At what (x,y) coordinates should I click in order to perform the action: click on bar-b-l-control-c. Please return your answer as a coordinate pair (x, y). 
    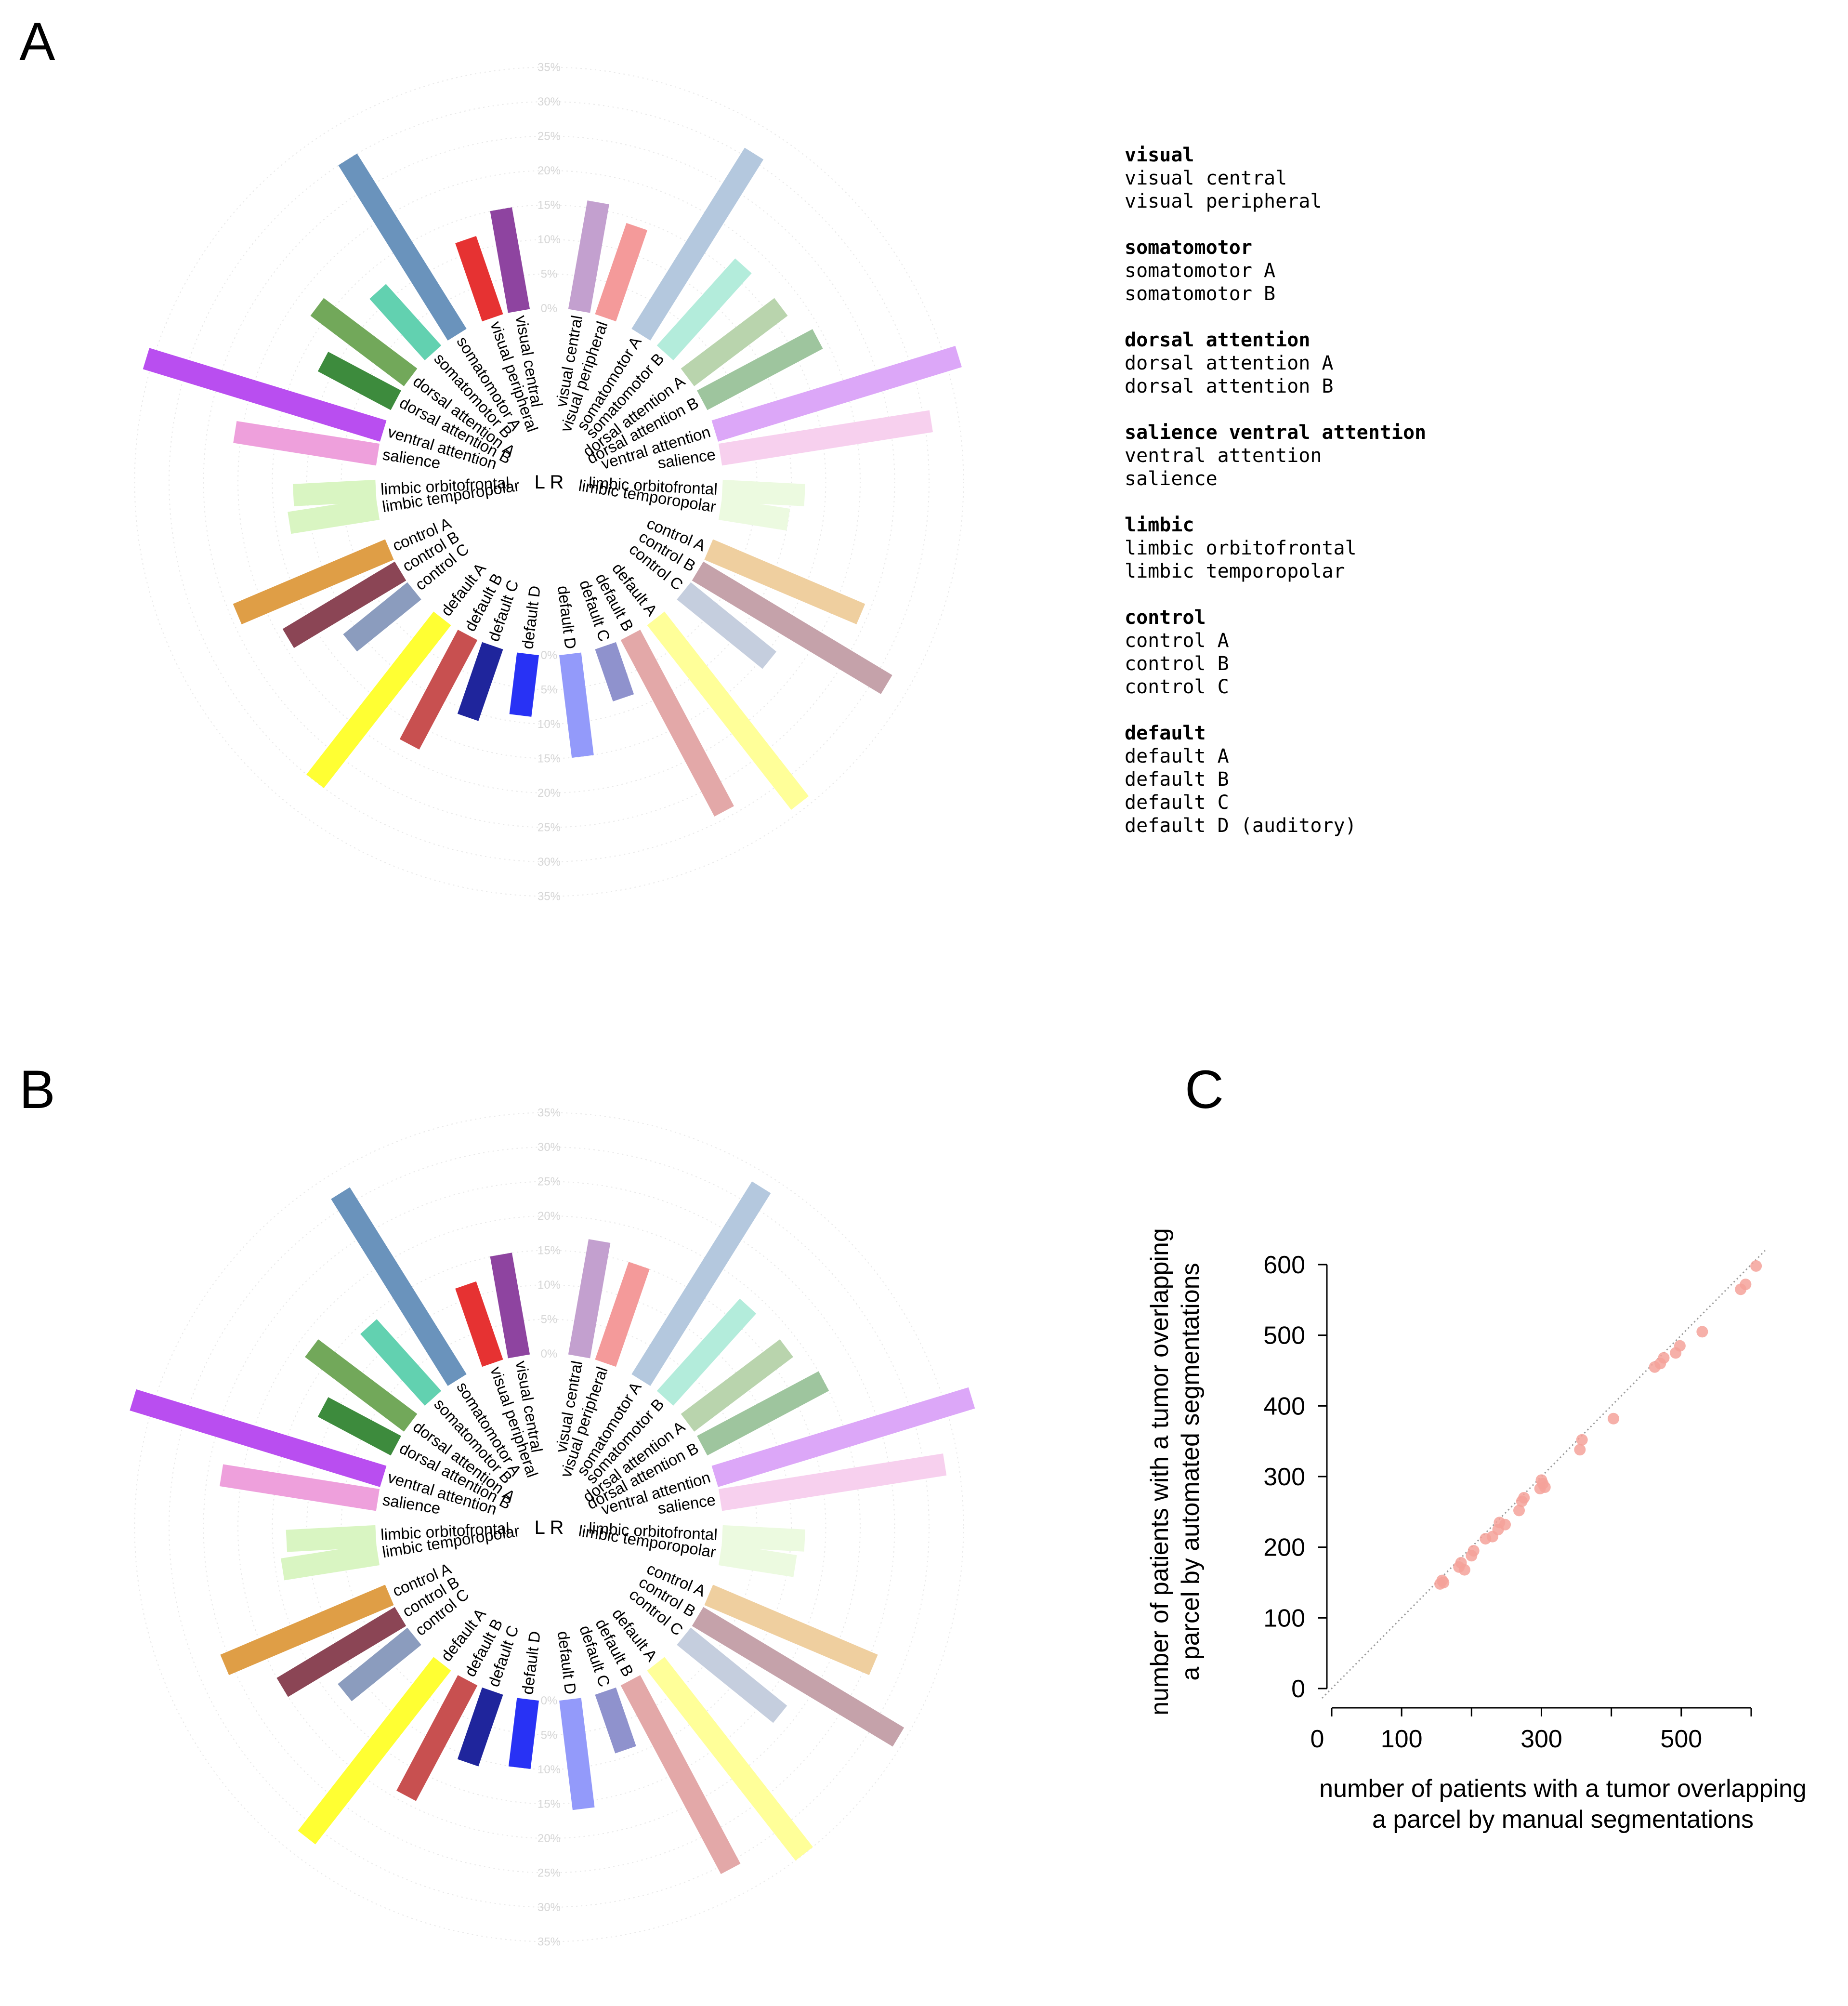
    Looking at the image, I should click on (379, 1665).